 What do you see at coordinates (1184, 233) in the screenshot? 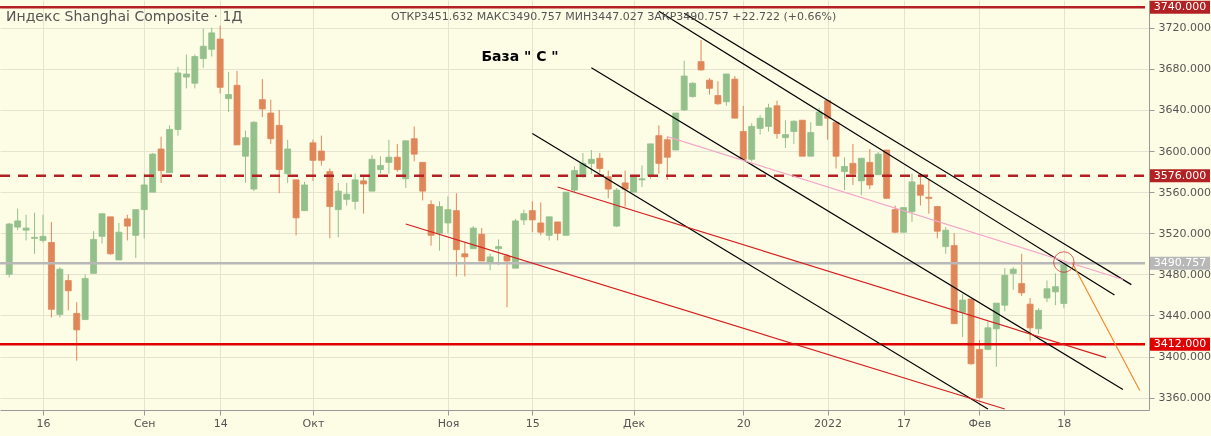
I see `y-tick-label: 3520.000` at bounding box center [1184, 233].